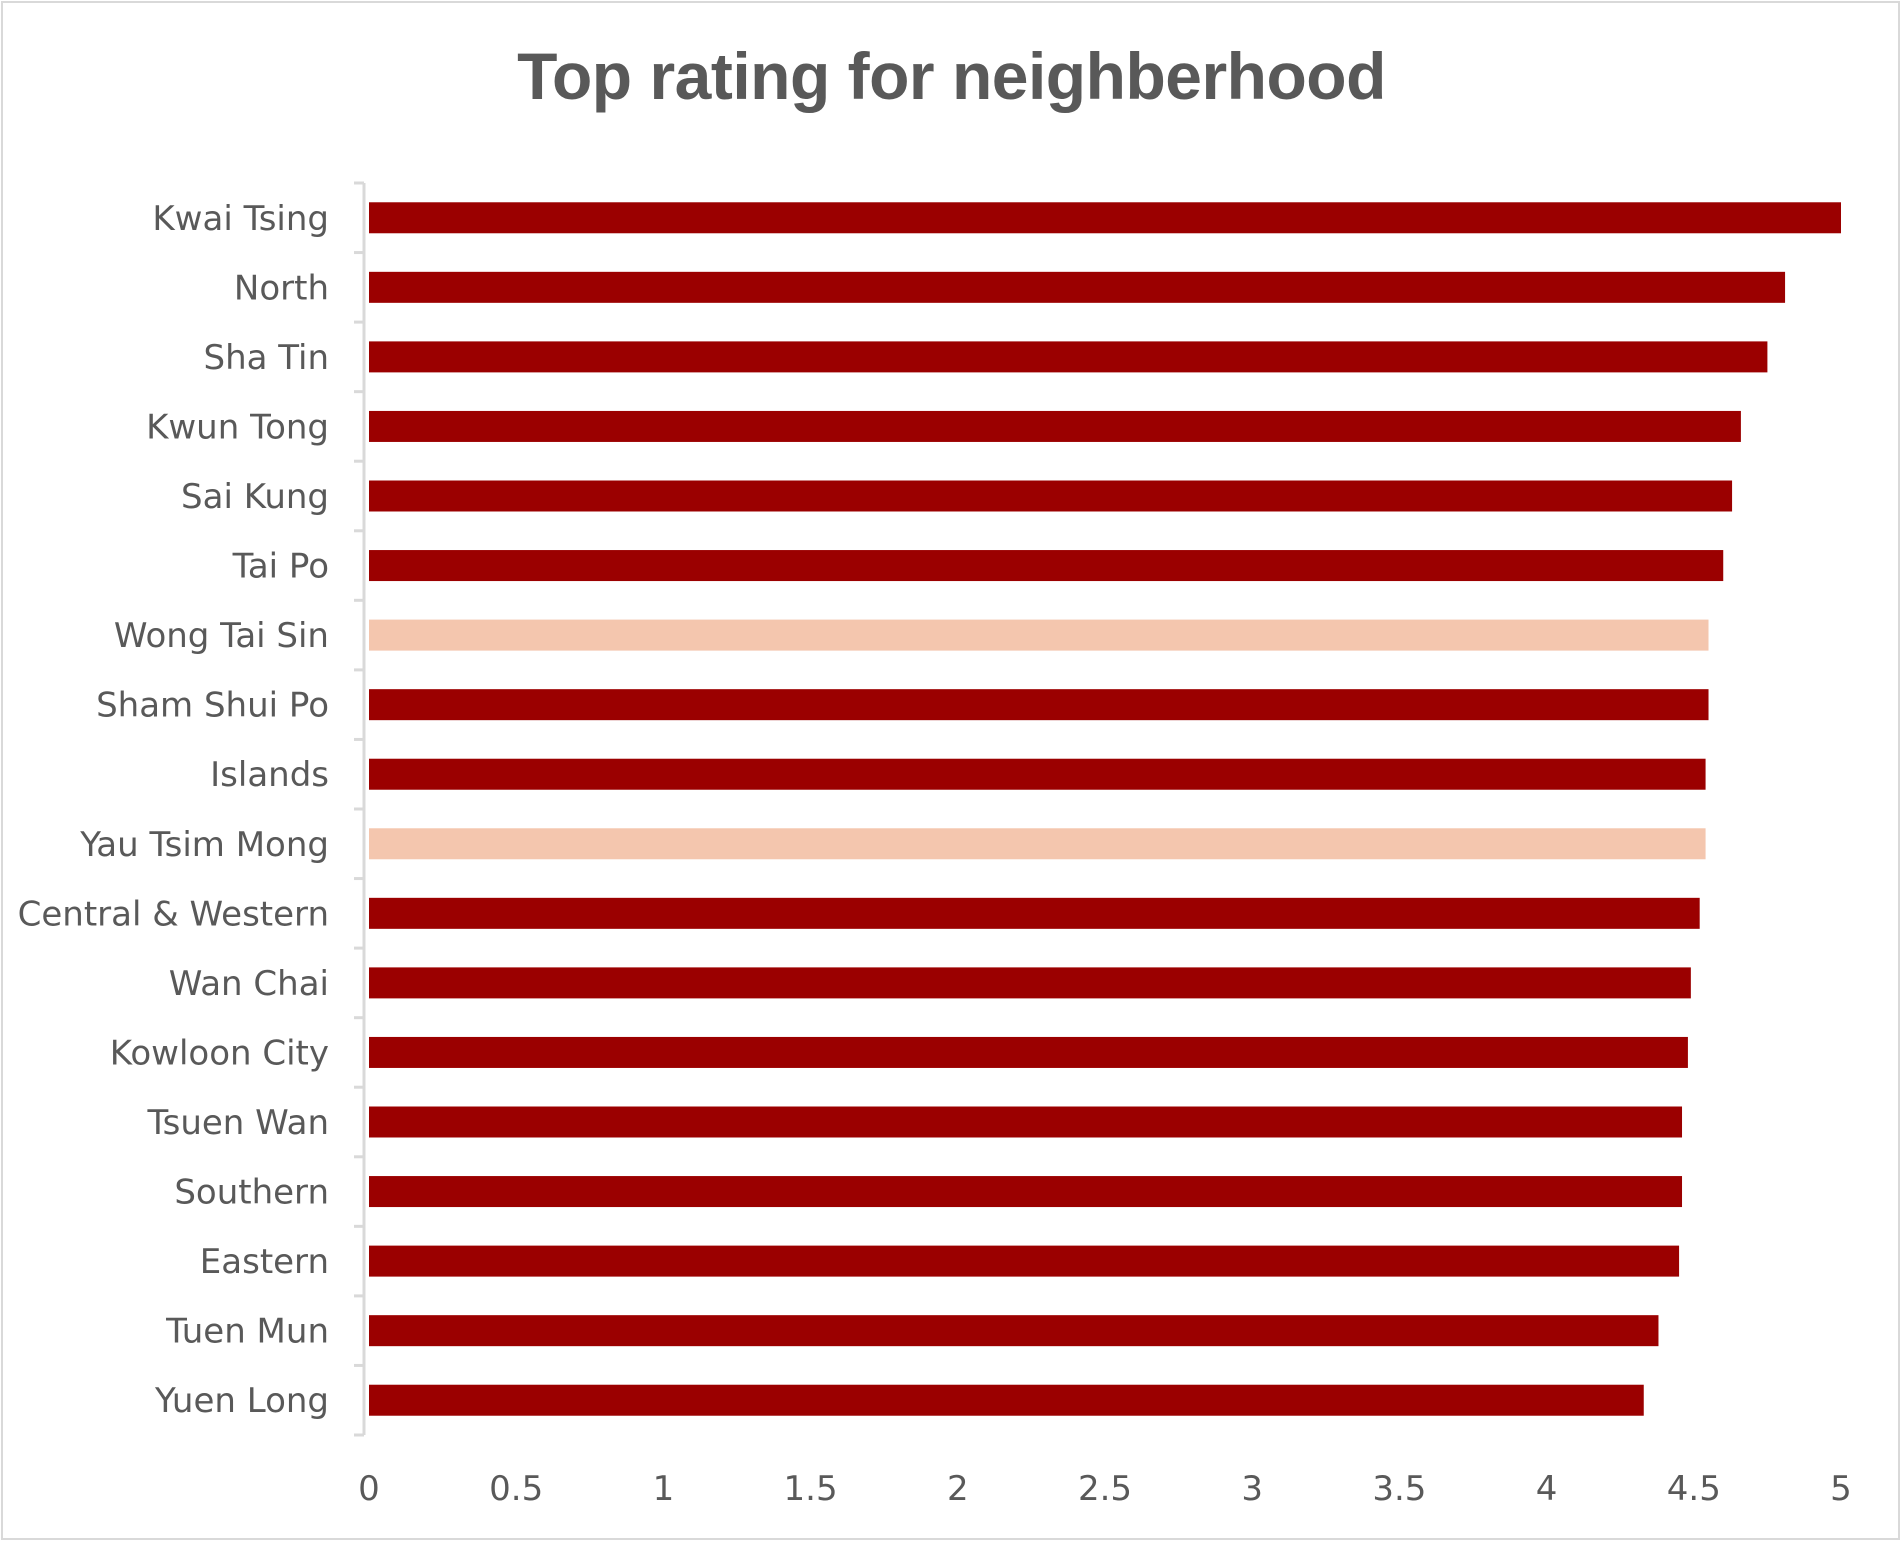 The image size is (1903, 1543). I want to click on category-label: Sham Shui Po, so click(212, 706).